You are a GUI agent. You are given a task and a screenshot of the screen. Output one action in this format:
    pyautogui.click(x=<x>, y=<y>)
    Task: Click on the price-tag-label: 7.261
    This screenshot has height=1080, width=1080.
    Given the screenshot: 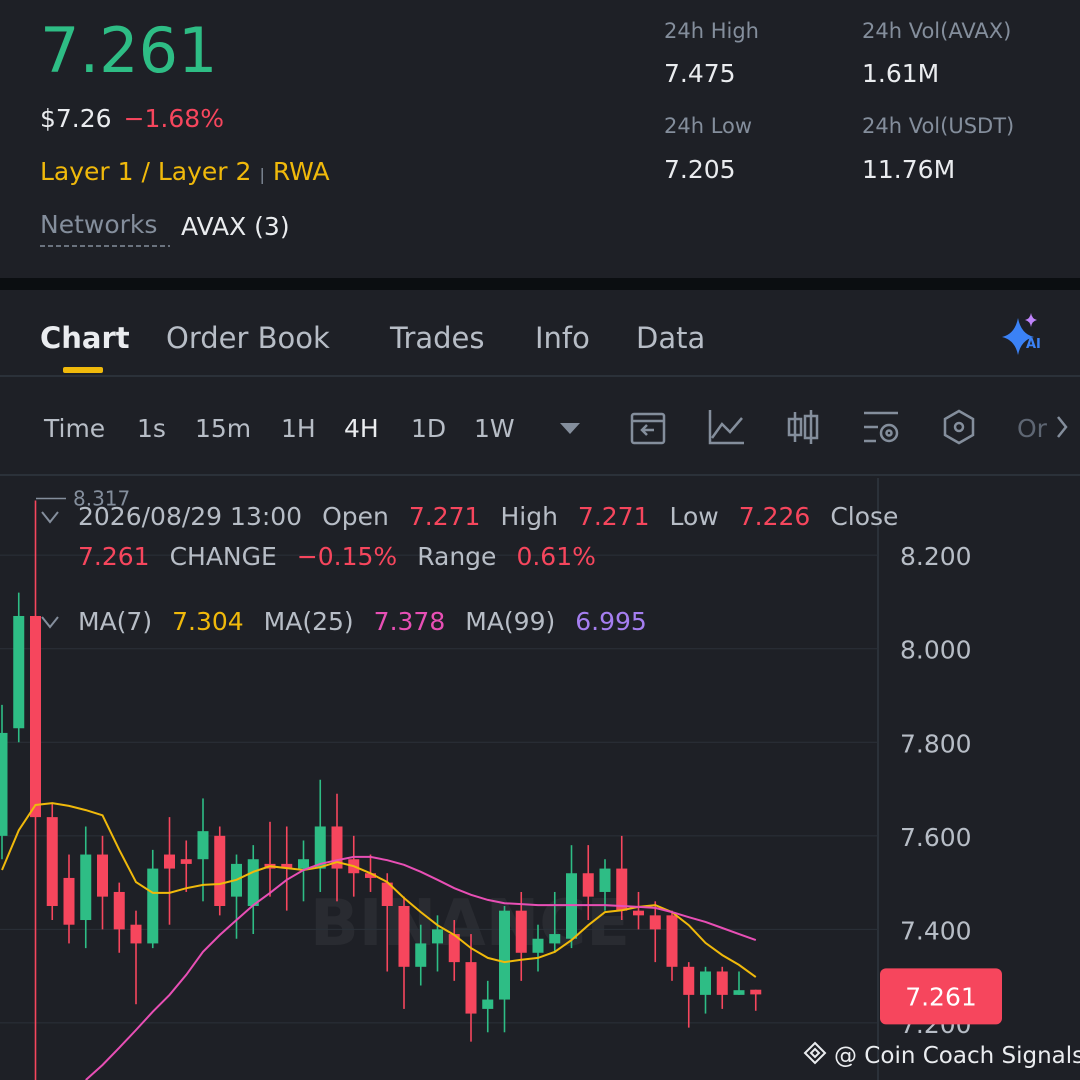 What is the action you would take?
    pyautogui.click(x=941, y=996)
    